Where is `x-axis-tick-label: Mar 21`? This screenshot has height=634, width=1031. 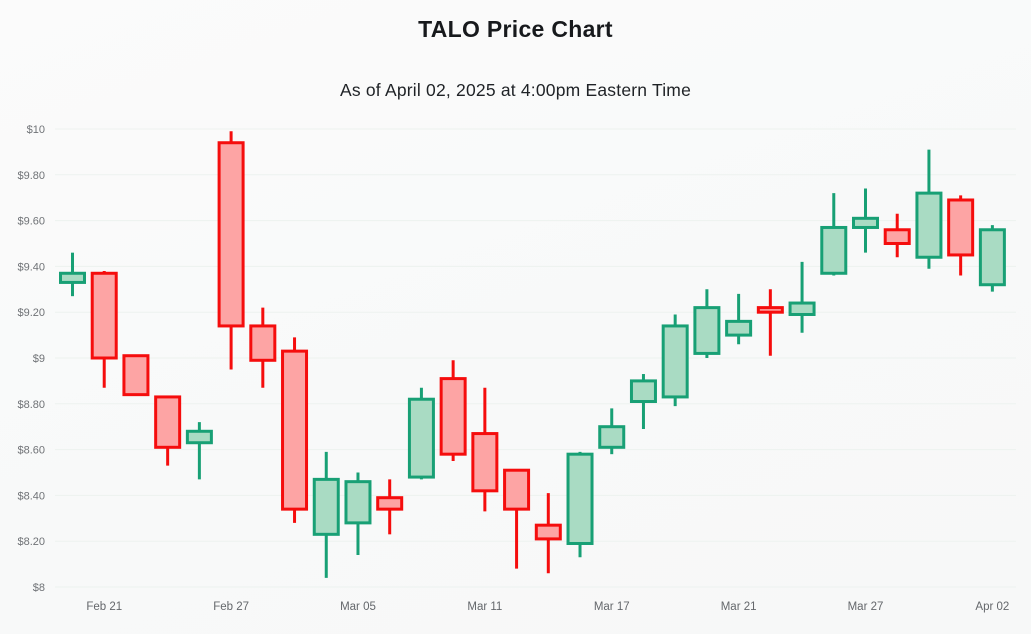
x-axis-tick-label: Mar 21 is located at coordinates (739, 607).